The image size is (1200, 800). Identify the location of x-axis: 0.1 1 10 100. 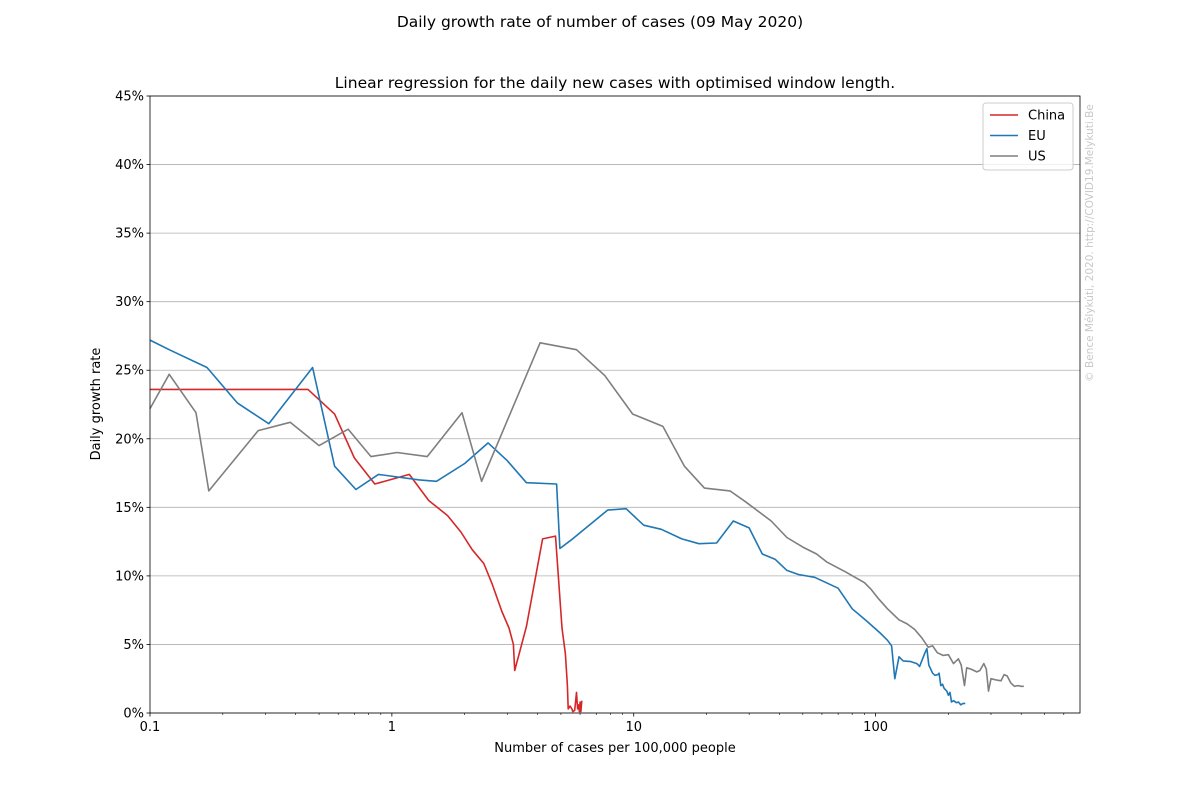
(602, 724).